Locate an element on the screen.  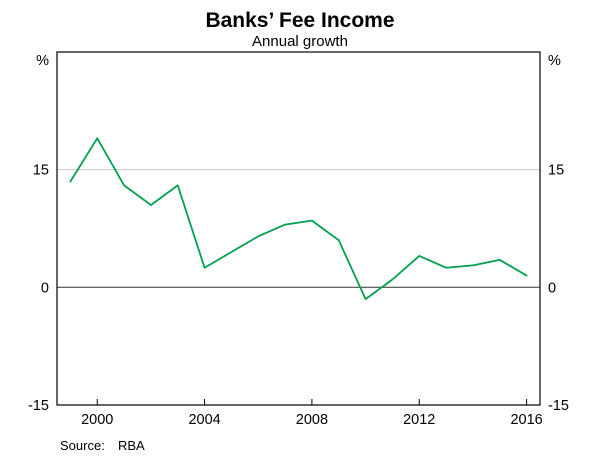
y-tick-label-right: 15 is located at coordinates (556, 171).